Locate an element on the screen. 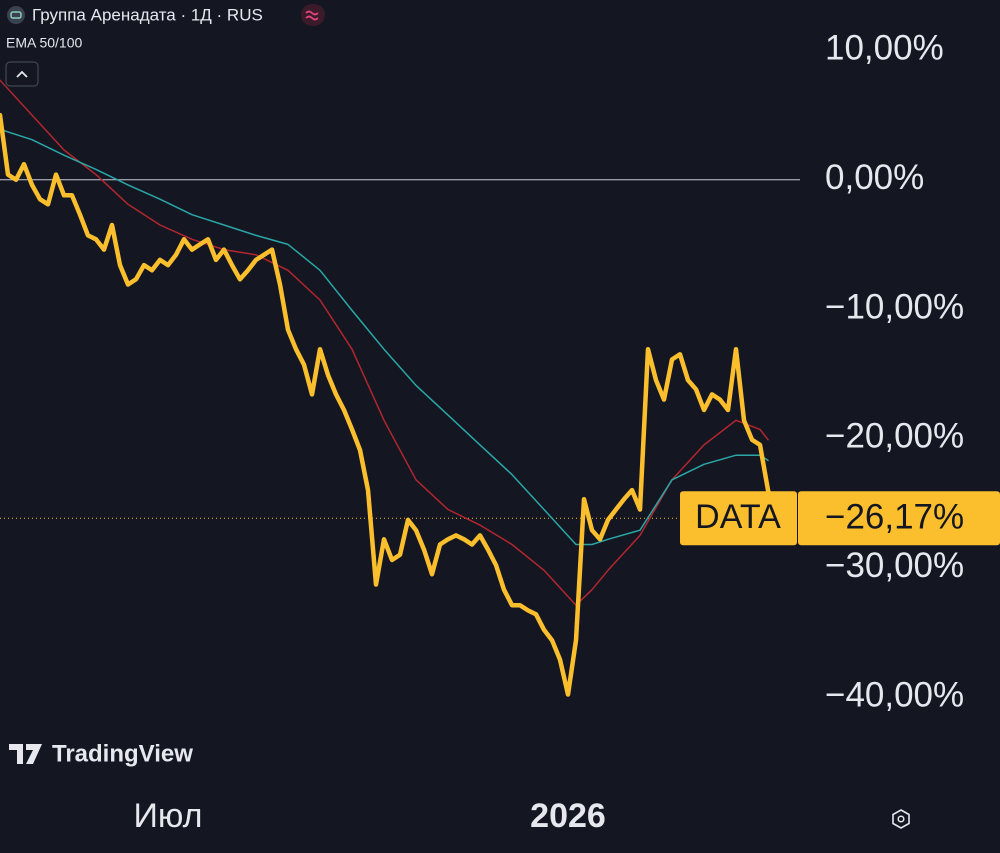 The height and width of the screenshot is (853, 1000). current-value-label: −26,17% is located at coordinates (894, 516).